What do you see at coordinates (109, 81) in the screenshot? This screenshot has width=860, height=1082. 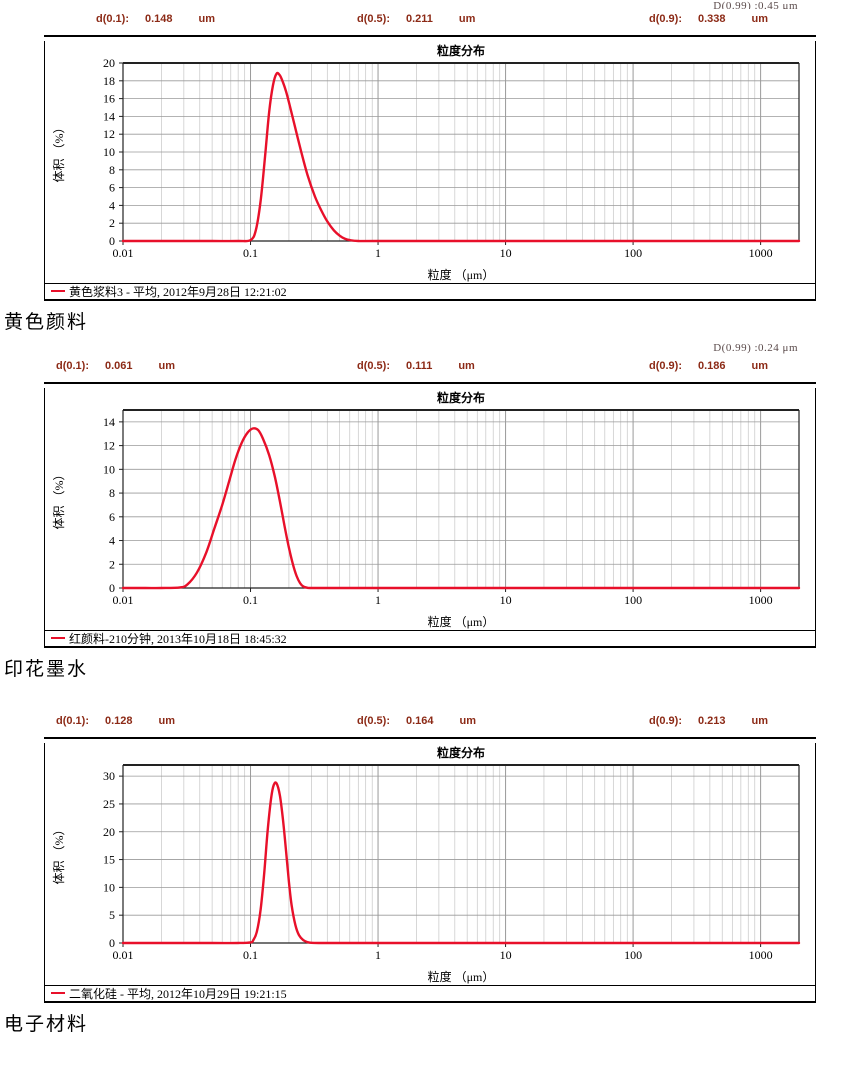 I see `svg-text: 18` at bounding box center [109, 81].